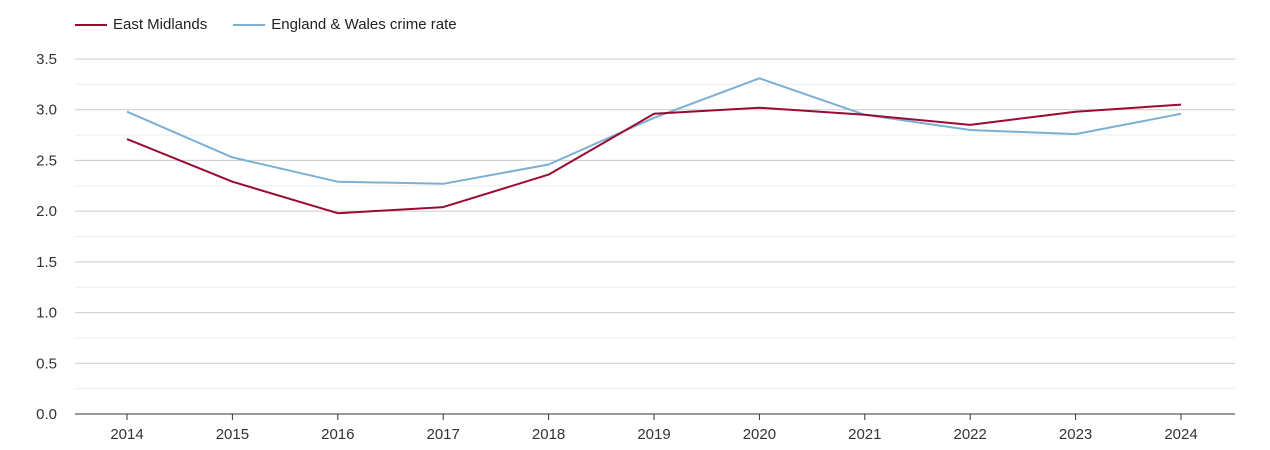  What do you see at coordinates (46, 363) in the screenshot?
I see `y-tick-label: 0.5` at bounding box center [46, 363].